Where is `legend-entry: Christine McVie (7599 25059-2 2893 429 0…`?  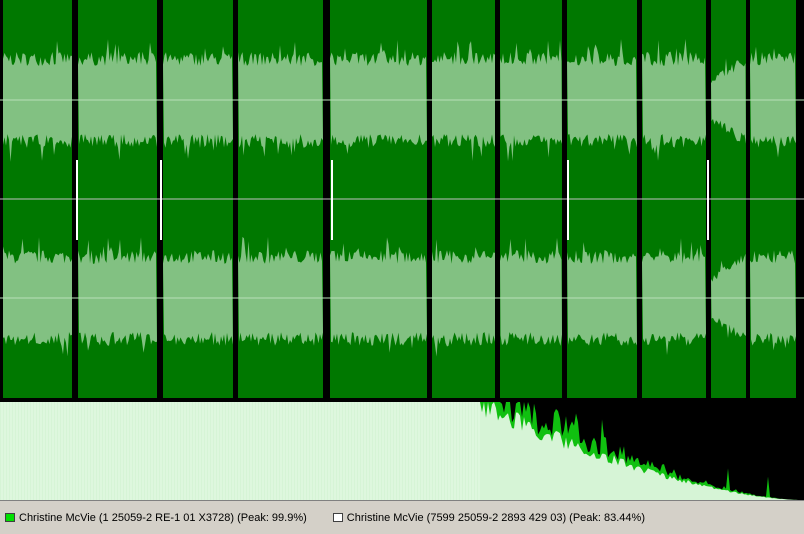
legend-entry: Christine McVie (7599 25059-2 2893 429 0… is located at coordinates (488, 517).